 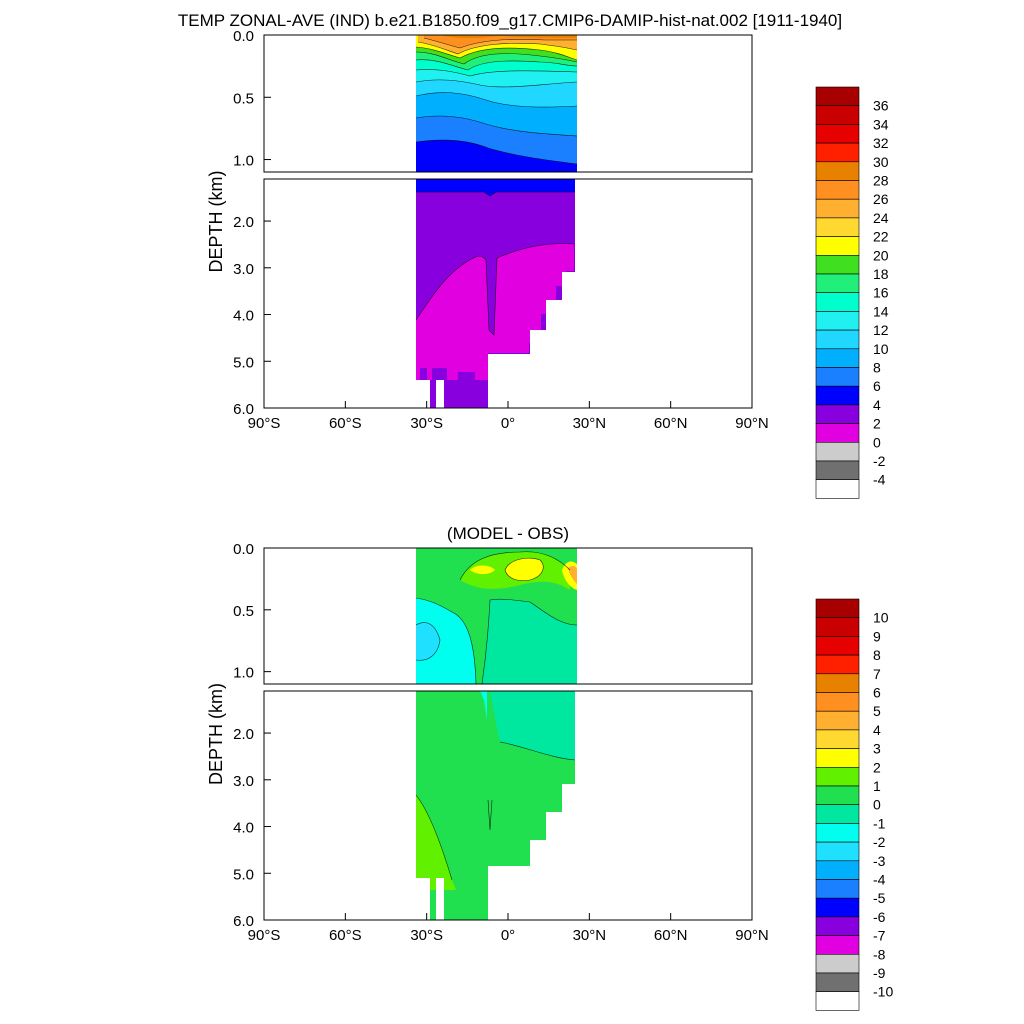 I want to click on colorbar-label: -9, so click(x=879, y=973).